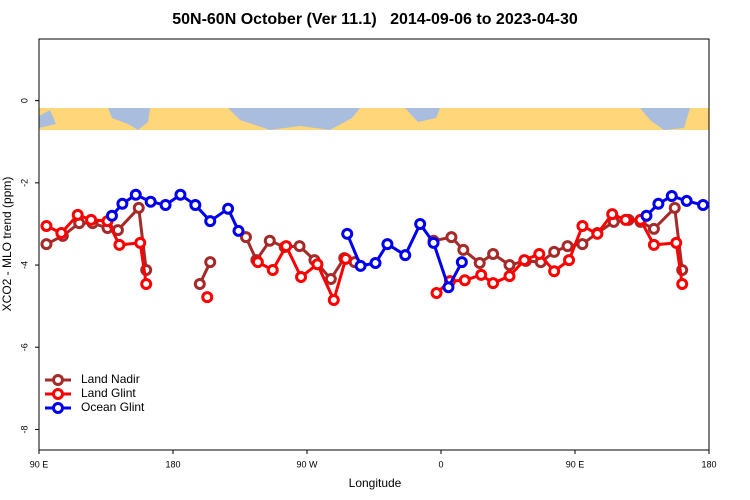 The width and height of the screenshot is (750, 500). What do you see at coordinates (108, 393) in the screenshot?
I see `legend-label: Land Glint` at bounding box center [108, 393].